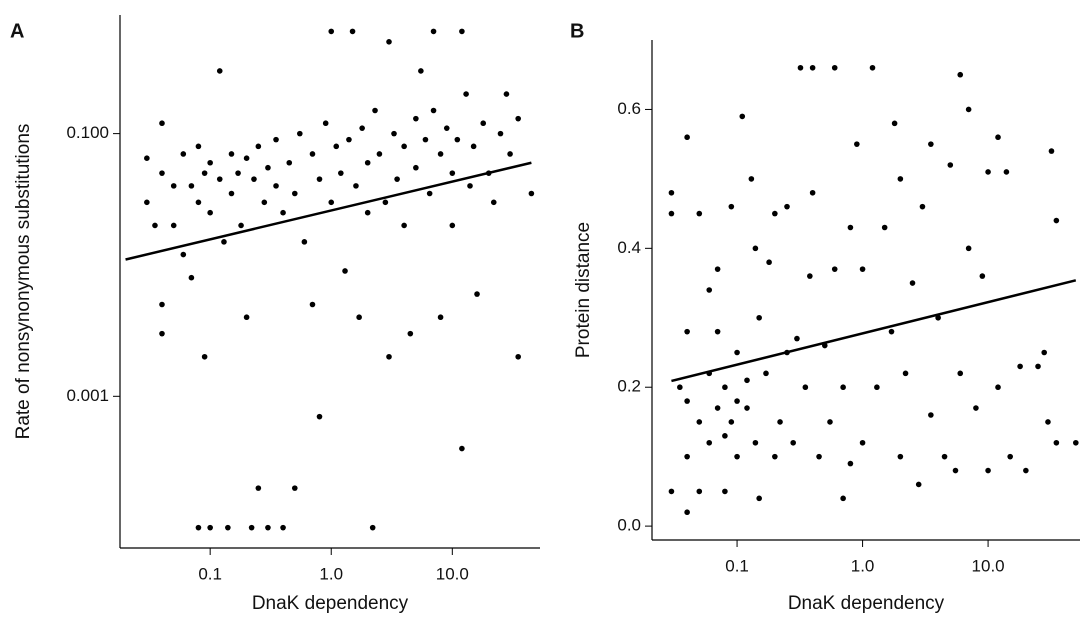  What do you see at coordinates (629, 386) in the screenshot?
I see `y-tick-label: 0.2` at bounding box center [629, 386].